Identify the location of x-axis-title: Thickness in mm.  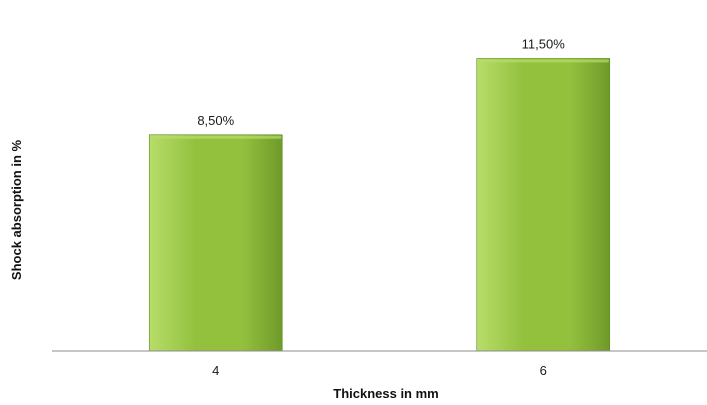
(385, 393).